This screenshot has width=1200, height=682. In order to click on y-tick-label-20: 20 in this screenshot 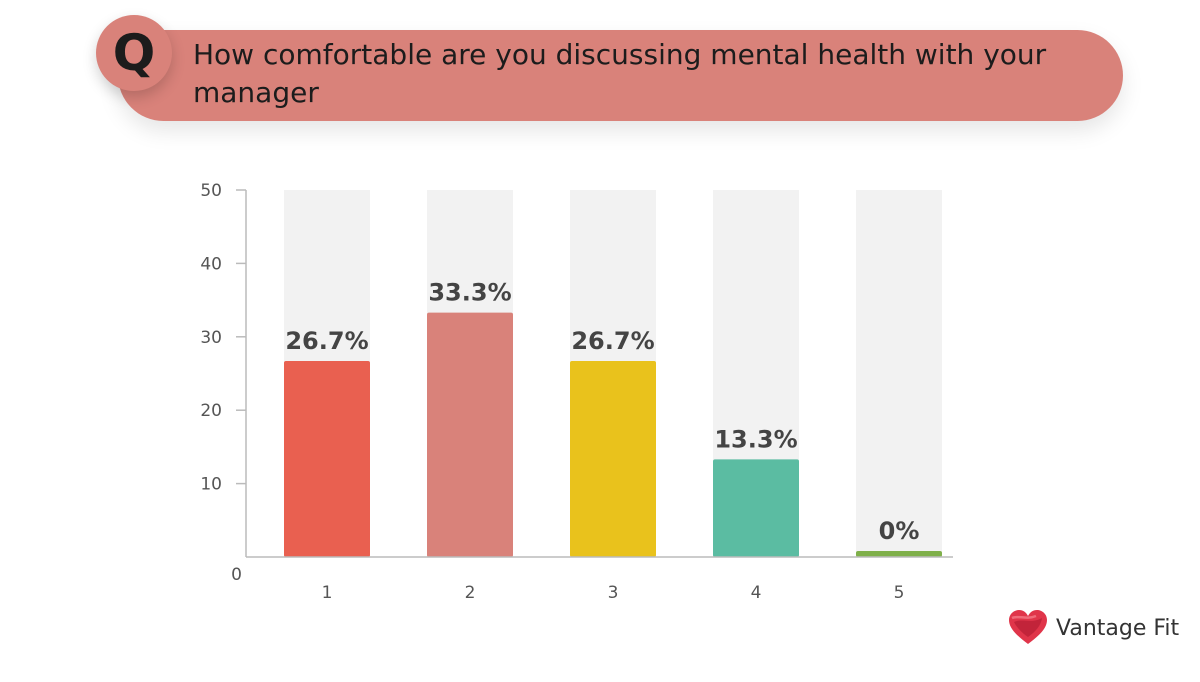, I will do `click(211, 411)`.